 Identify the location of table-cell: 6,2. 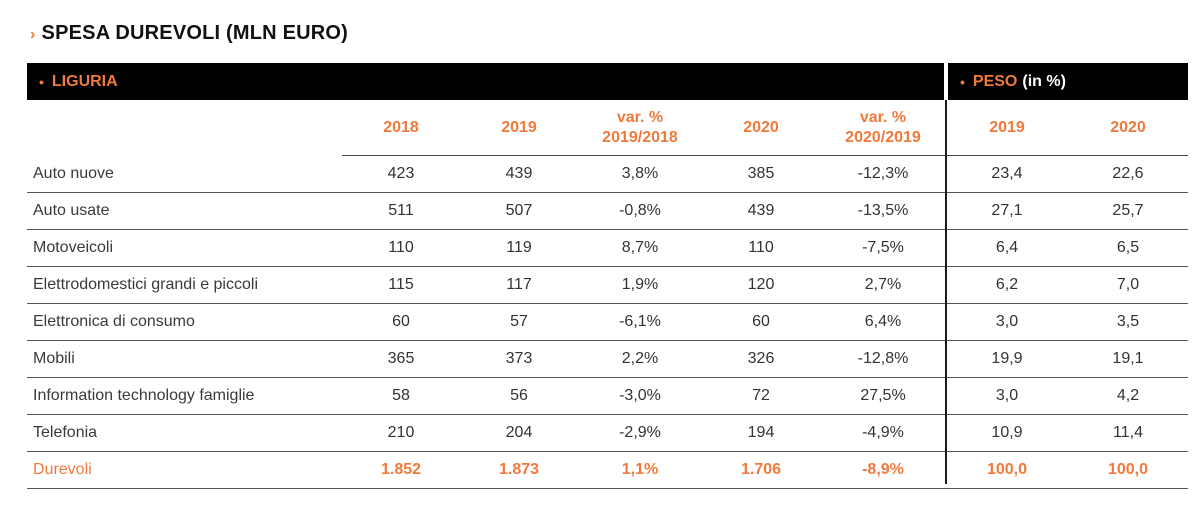
(1007, 285).